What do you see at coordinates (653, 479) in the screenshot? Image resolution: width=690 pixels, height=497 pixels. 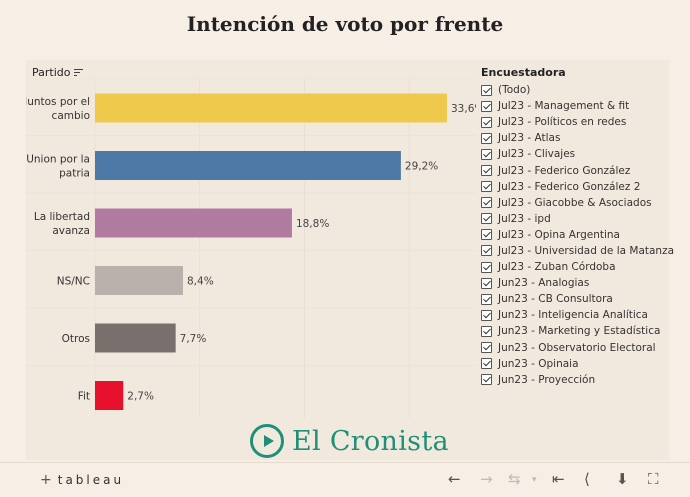 I see `fullscreen-icon: ⛶` at bounding box center [653, 479].